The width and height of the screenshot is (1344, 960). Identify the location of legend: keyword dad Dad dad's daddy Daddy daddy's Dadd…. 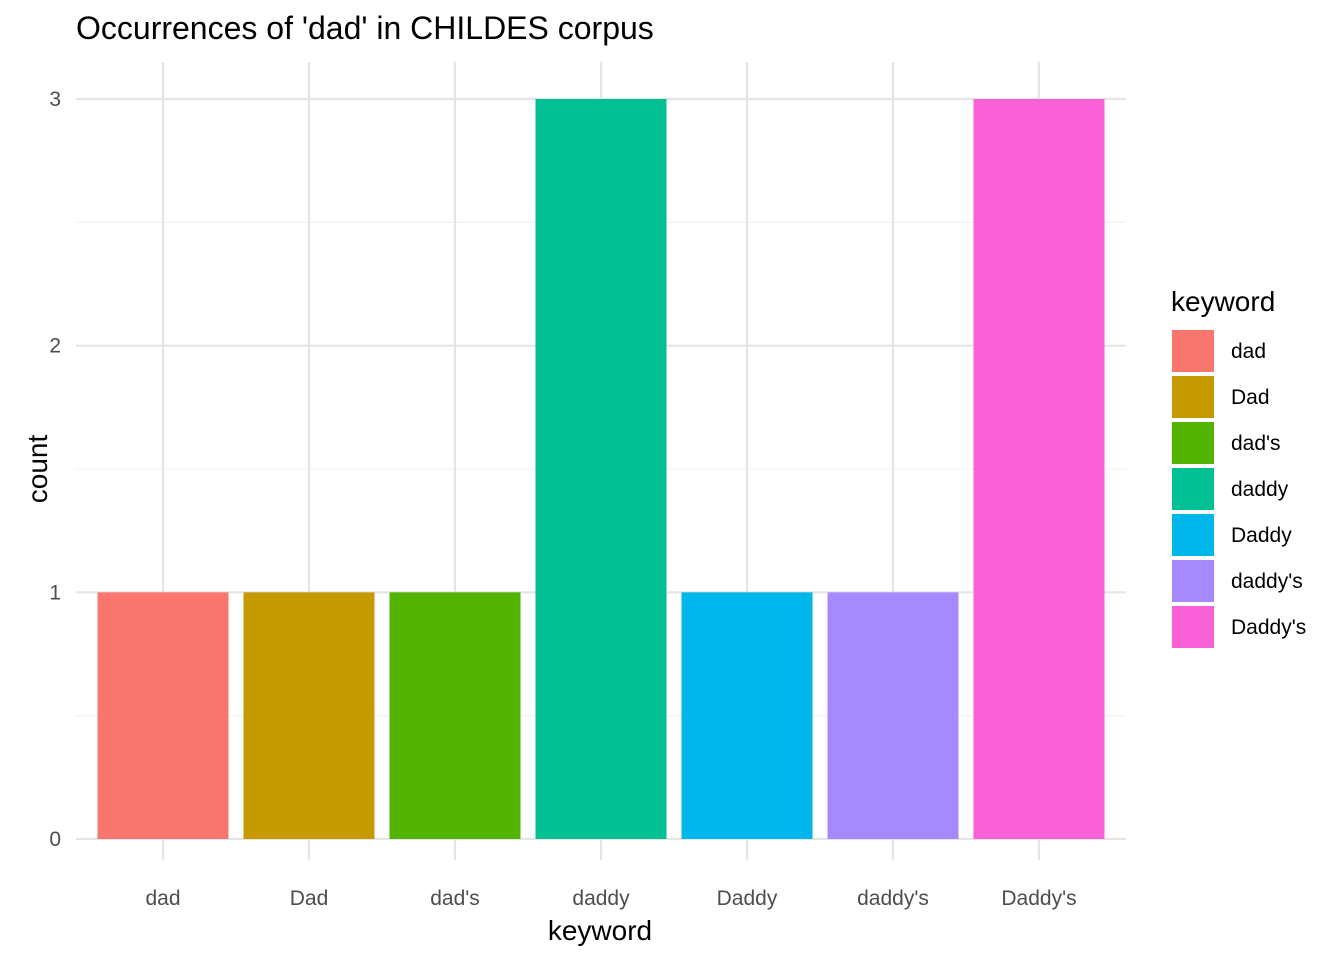
(1238, 467).